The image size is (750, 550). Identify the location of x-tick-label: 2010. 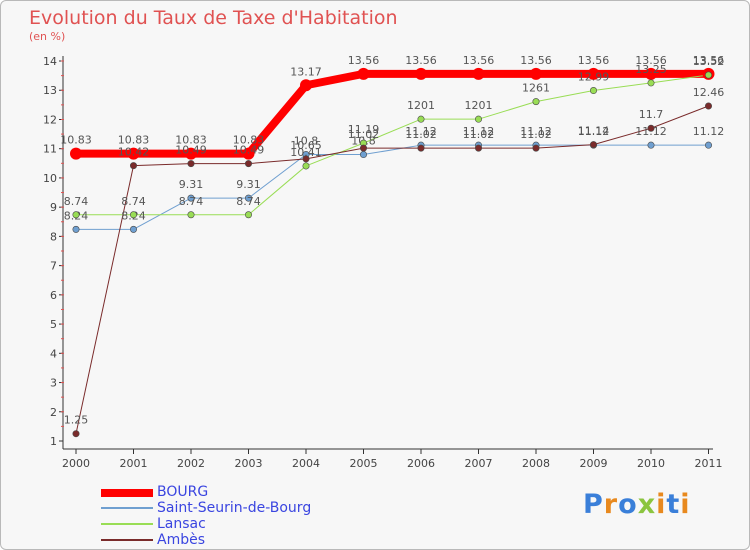
(651, 463).